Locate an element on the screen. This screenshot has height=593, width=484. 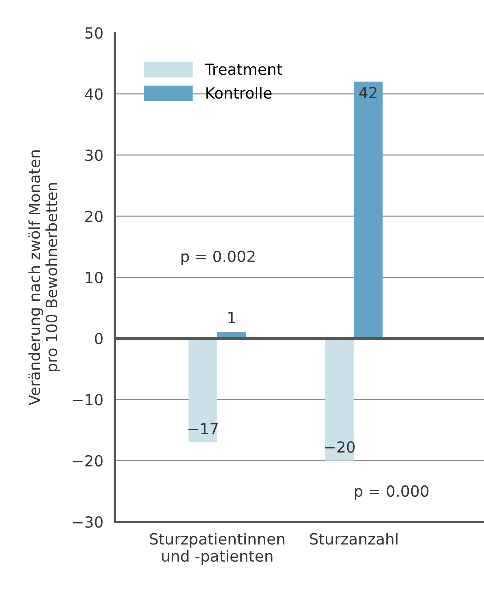
annotation: p = 0.002 is located at coordinates (218, 258).